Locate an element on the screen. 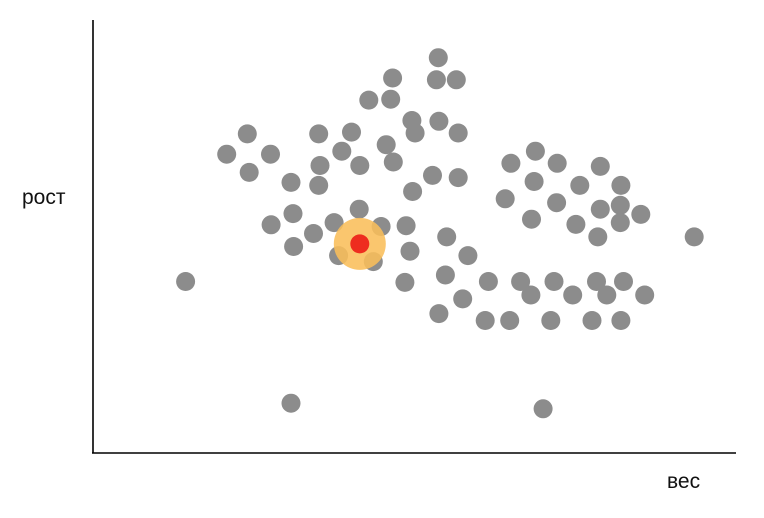 The image size is (764, 518). x-axis-label: вес is located at coordinates (684, 481).